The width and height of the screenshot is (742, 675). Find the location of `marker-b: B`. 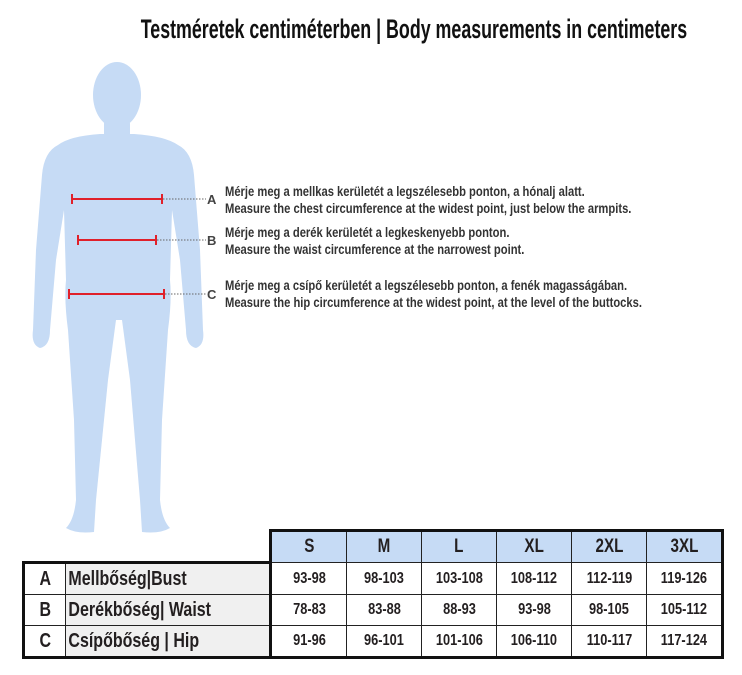

marker-b: B is located at coordinates (212, 240).